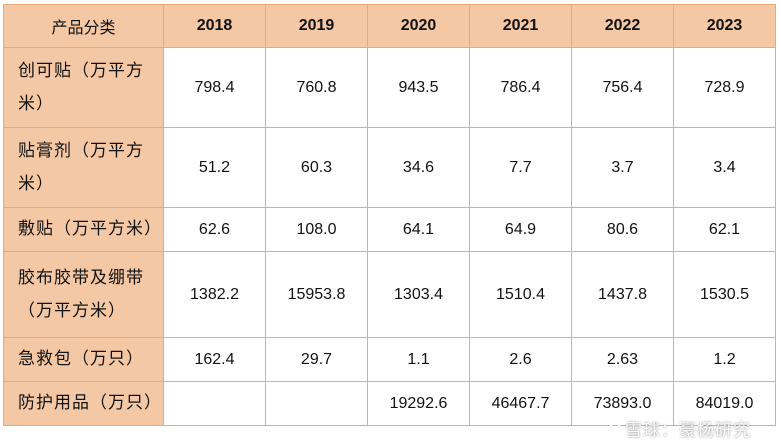 The width and height of the screenshot is (781, 445). Describe the element at coordinates (724, 87) in the screenshot. I see `table-cell: 728.9` at that location.